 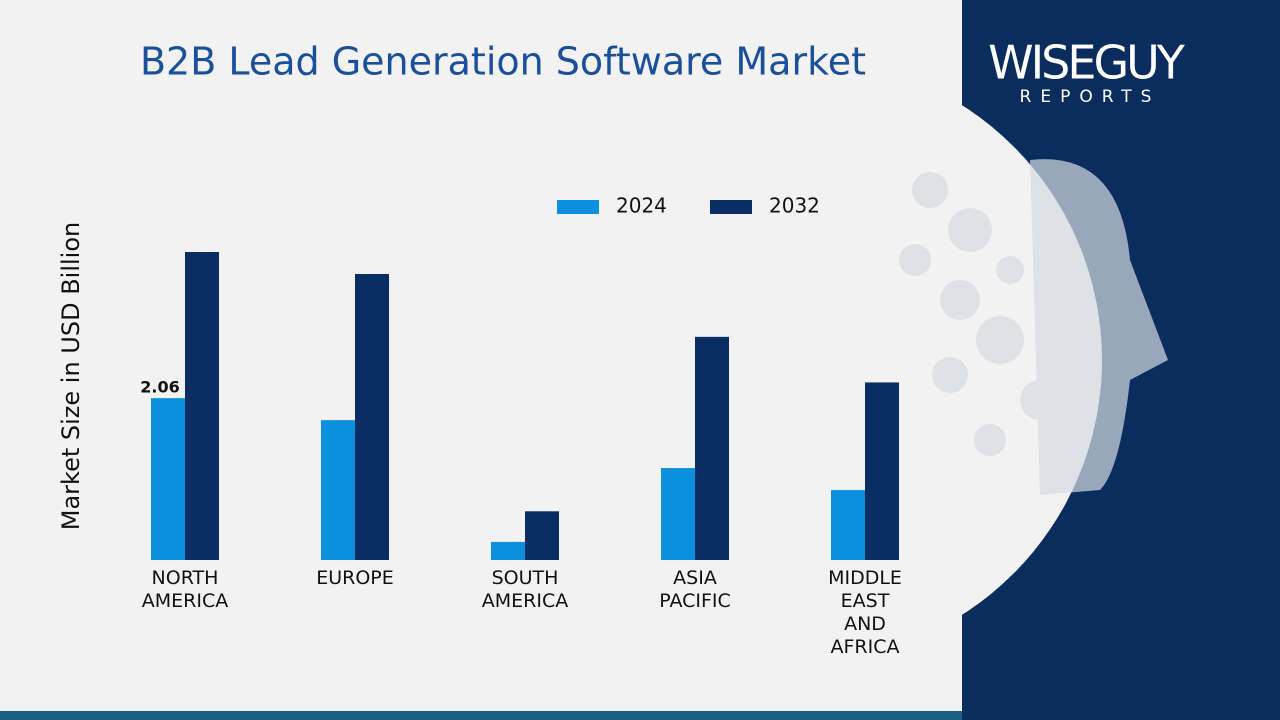 I want to click on x-tick-label: SOUTH AMERICA, so click(x=525, y=589).